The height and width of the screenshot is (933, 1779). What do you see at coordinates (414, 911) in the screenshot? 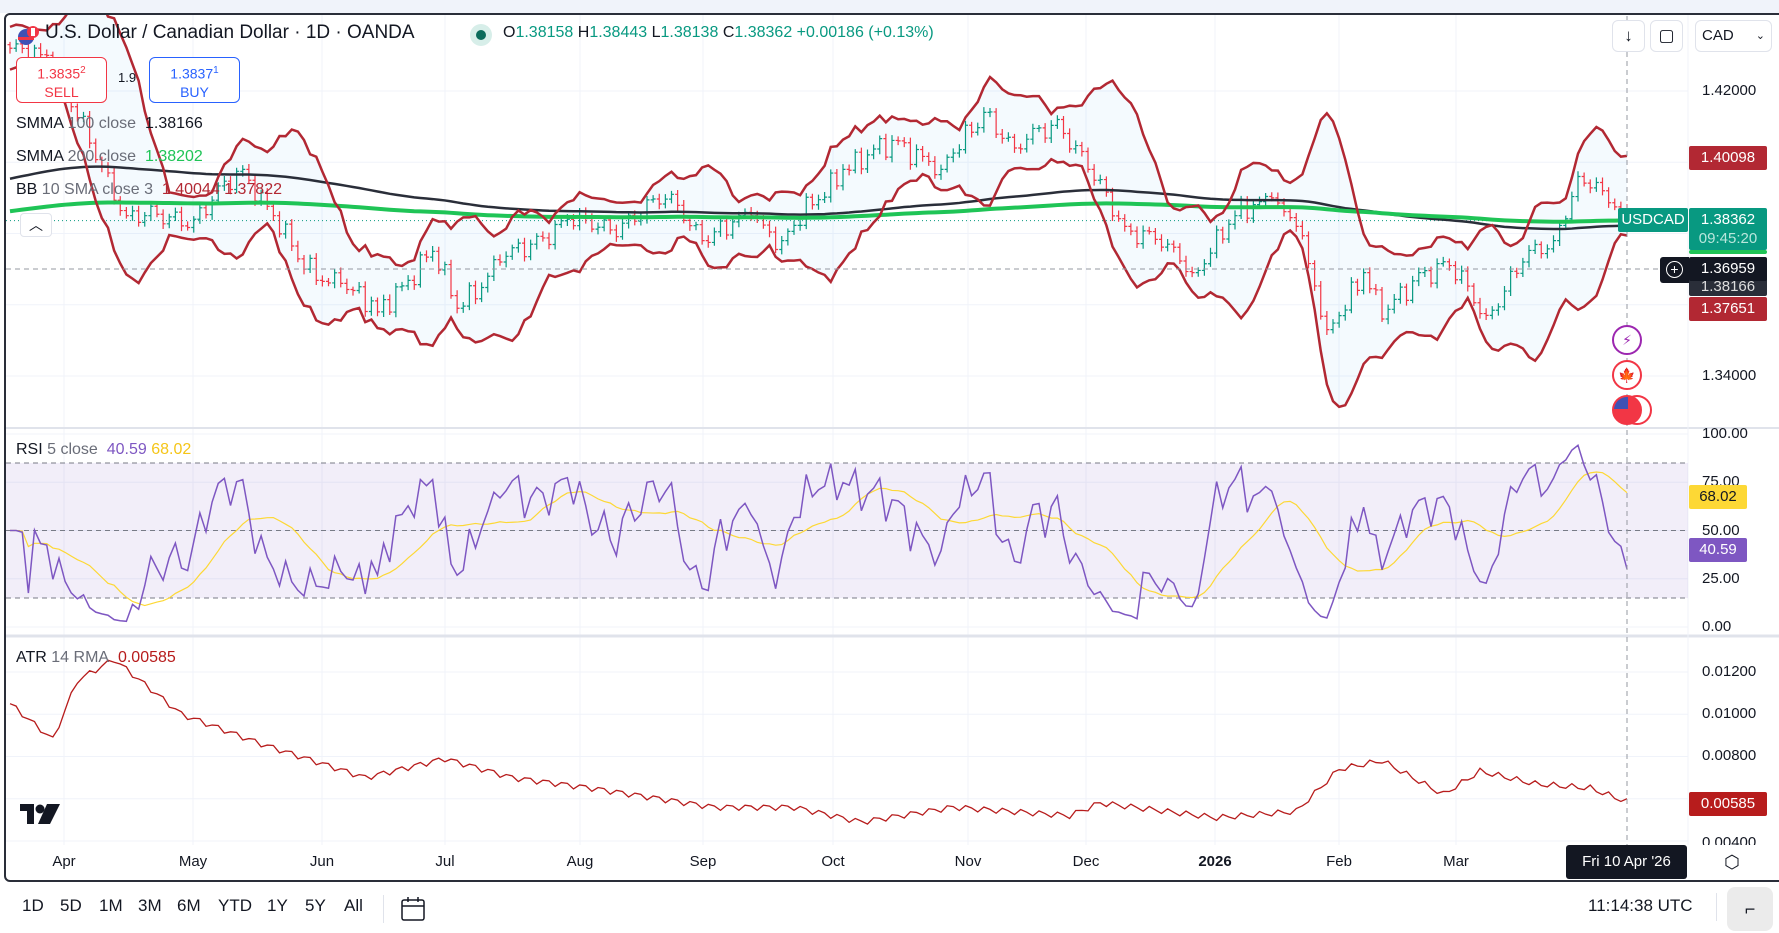
I see `go-to-date-button` at bounding box center [414, 911].